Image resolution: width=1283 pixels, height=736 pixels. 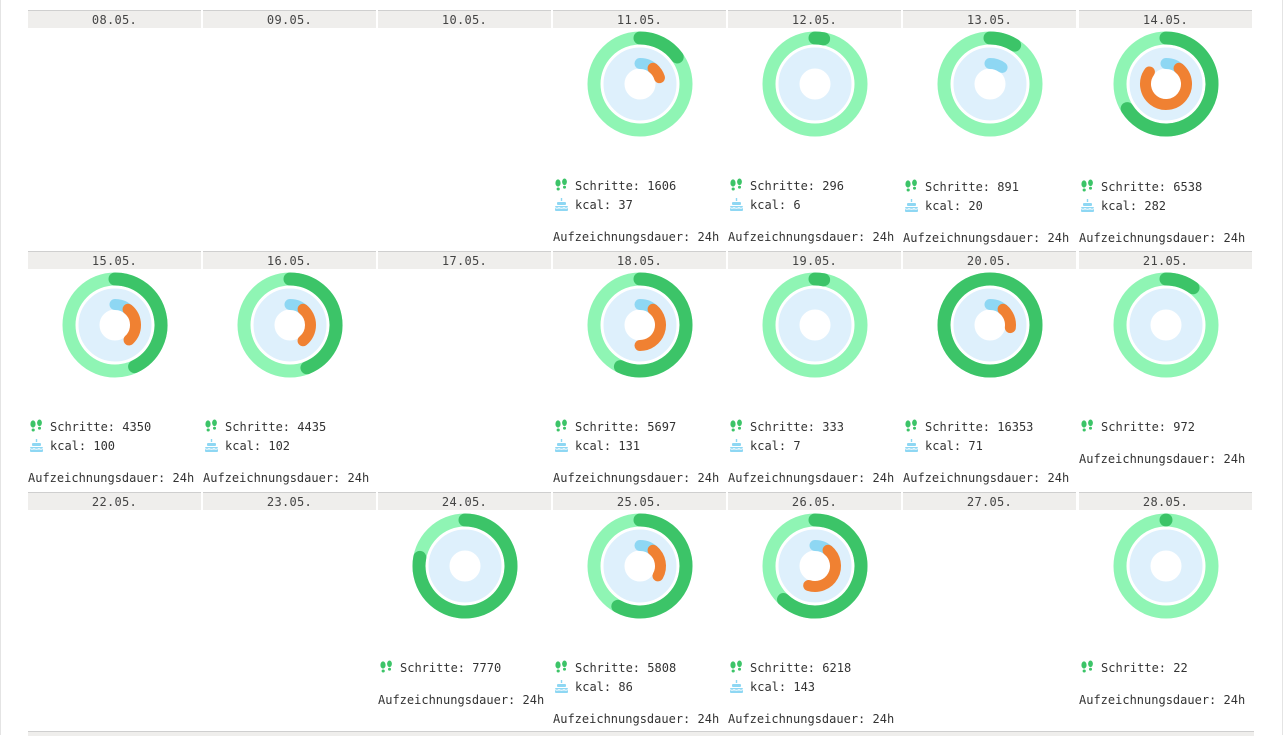 I want to click on day-date-header: 18.05., so click(x=639, y=260).